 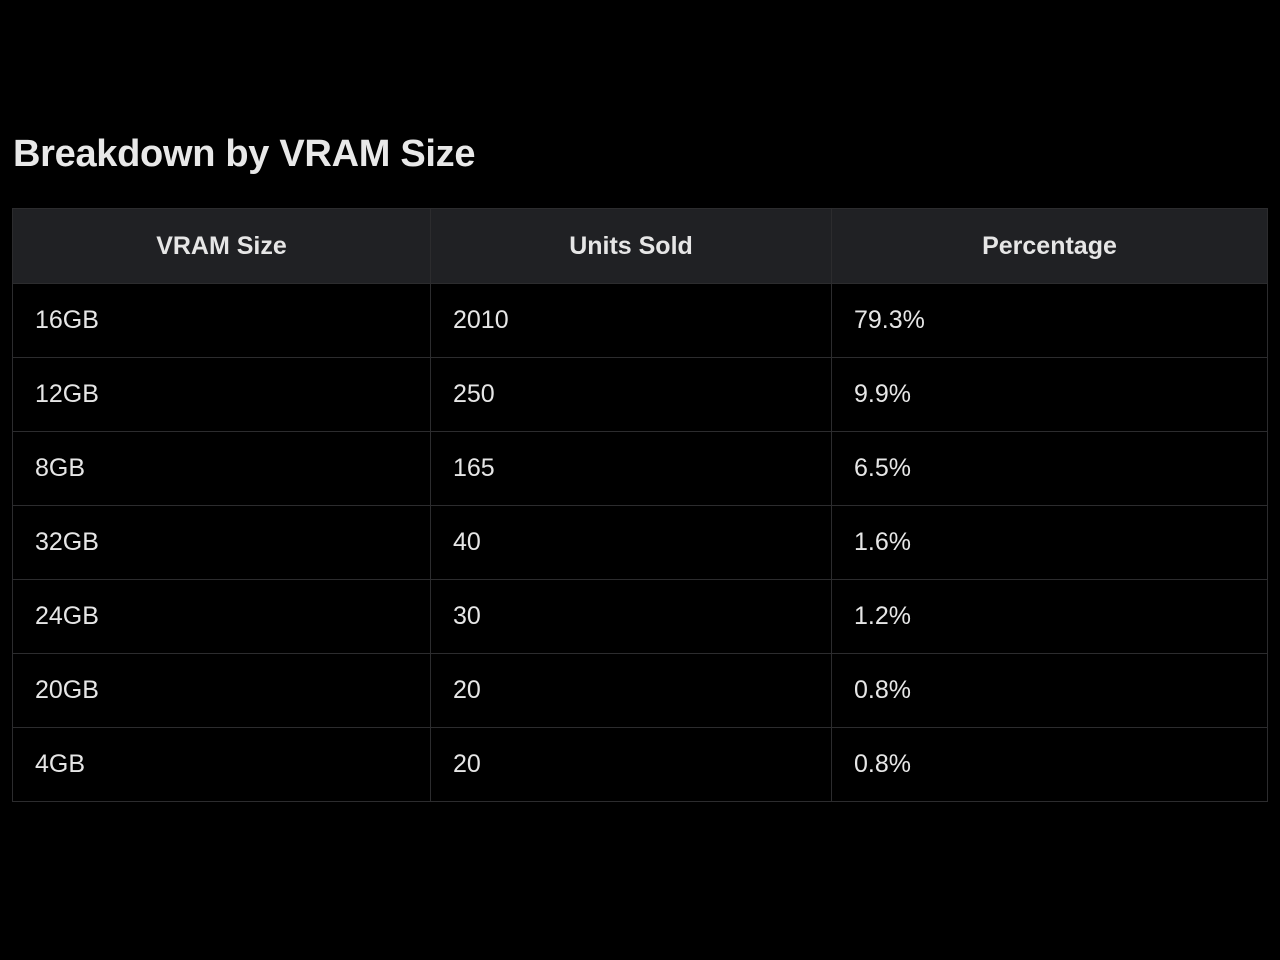 I want to click on table-row: 20GB 20 0.8%, so click(x=640, y=690).